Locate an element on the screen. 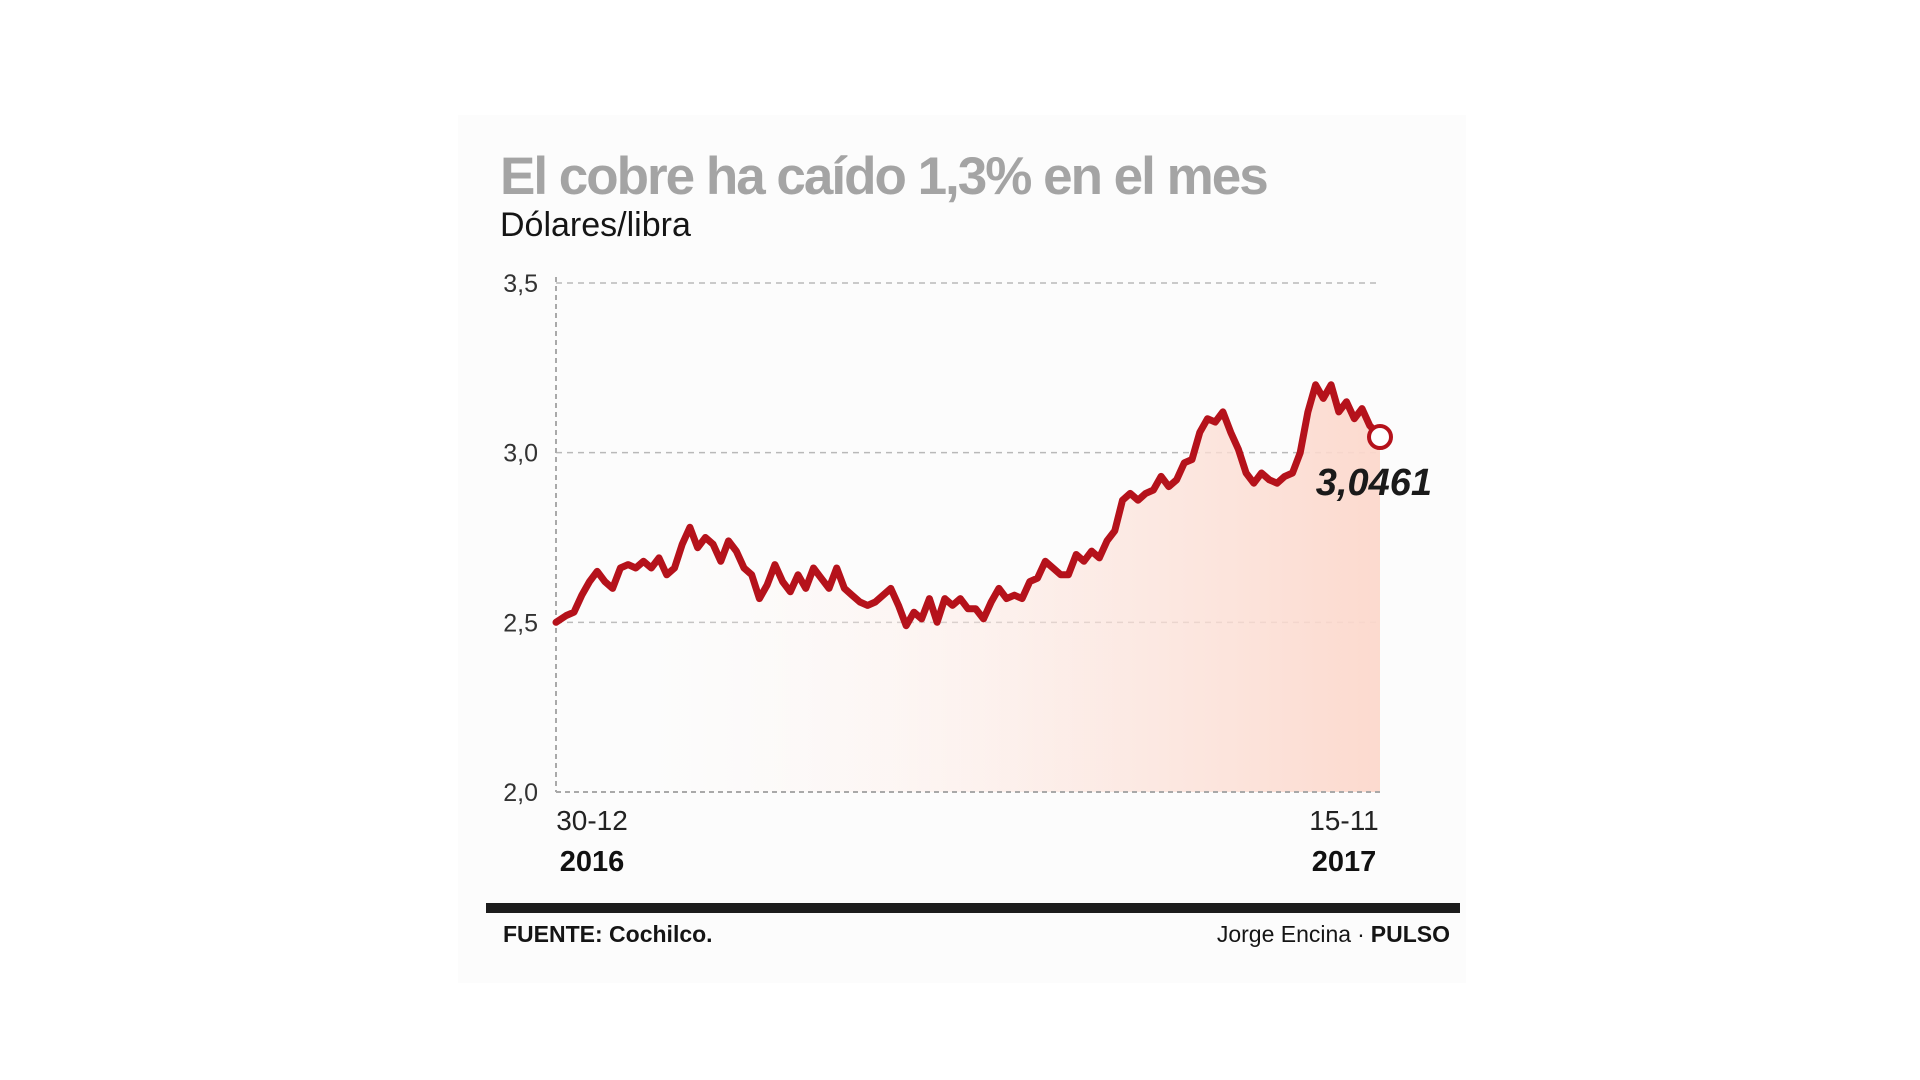  y-tick-label: 3,0 is located at coordinates (520, 454).